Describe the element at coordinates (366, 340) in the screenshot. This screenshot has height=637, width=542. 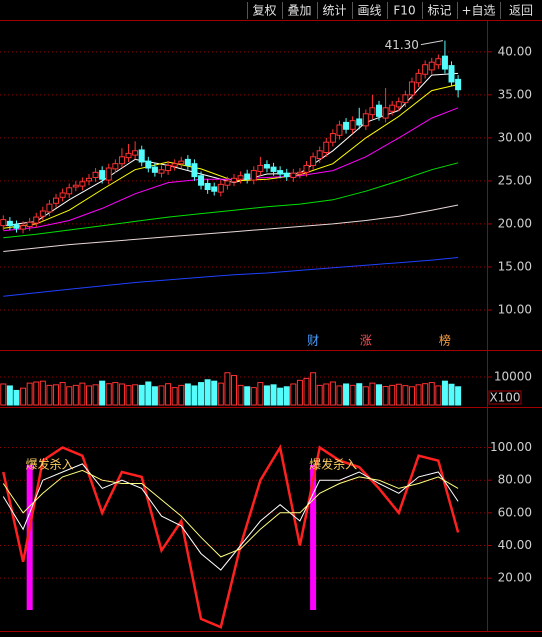
I see `event-marker: 涨` at that location.